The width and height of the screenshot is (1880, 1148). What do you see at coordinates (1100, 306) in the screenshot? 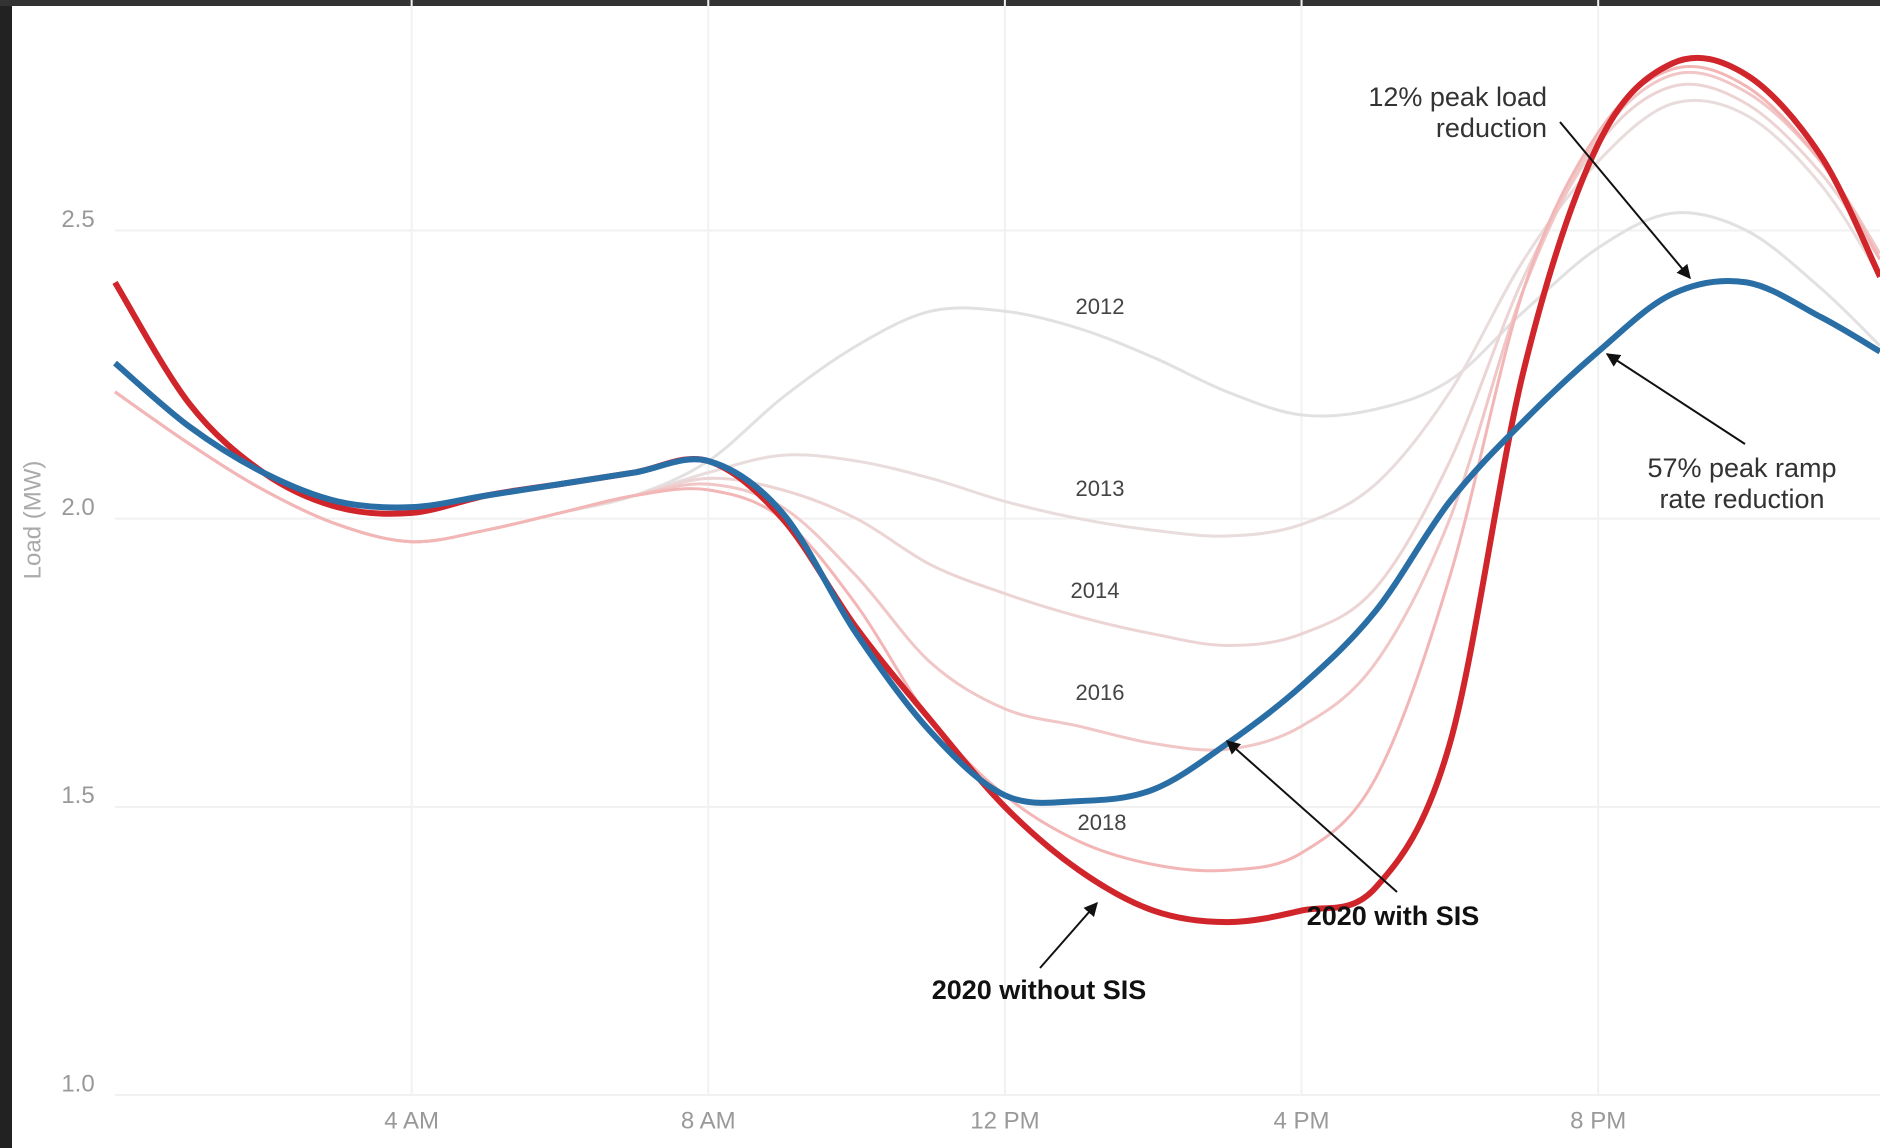
I see `series-label: 2012` at bounding box center [1100, 306].